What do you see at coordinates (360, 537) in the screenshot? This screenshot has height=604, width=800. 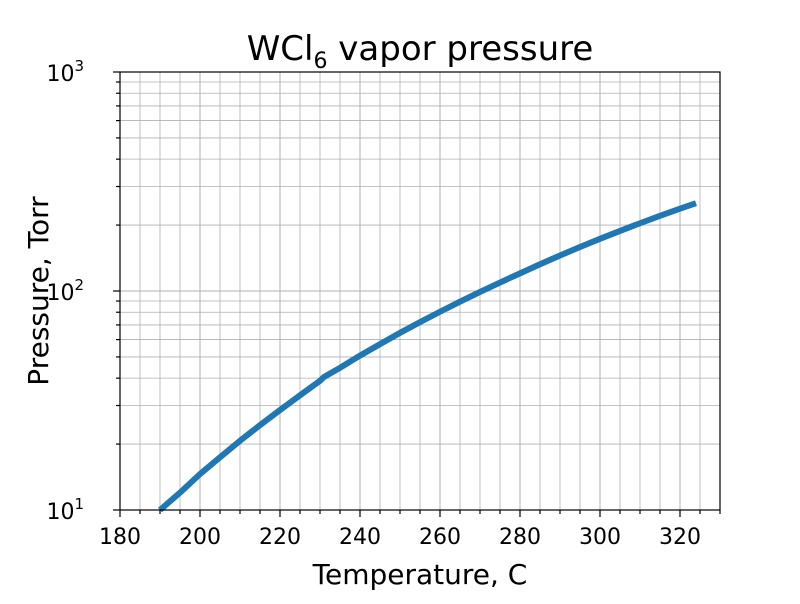 I see `x-tick-label: 240` at bounding box center [360, 537].